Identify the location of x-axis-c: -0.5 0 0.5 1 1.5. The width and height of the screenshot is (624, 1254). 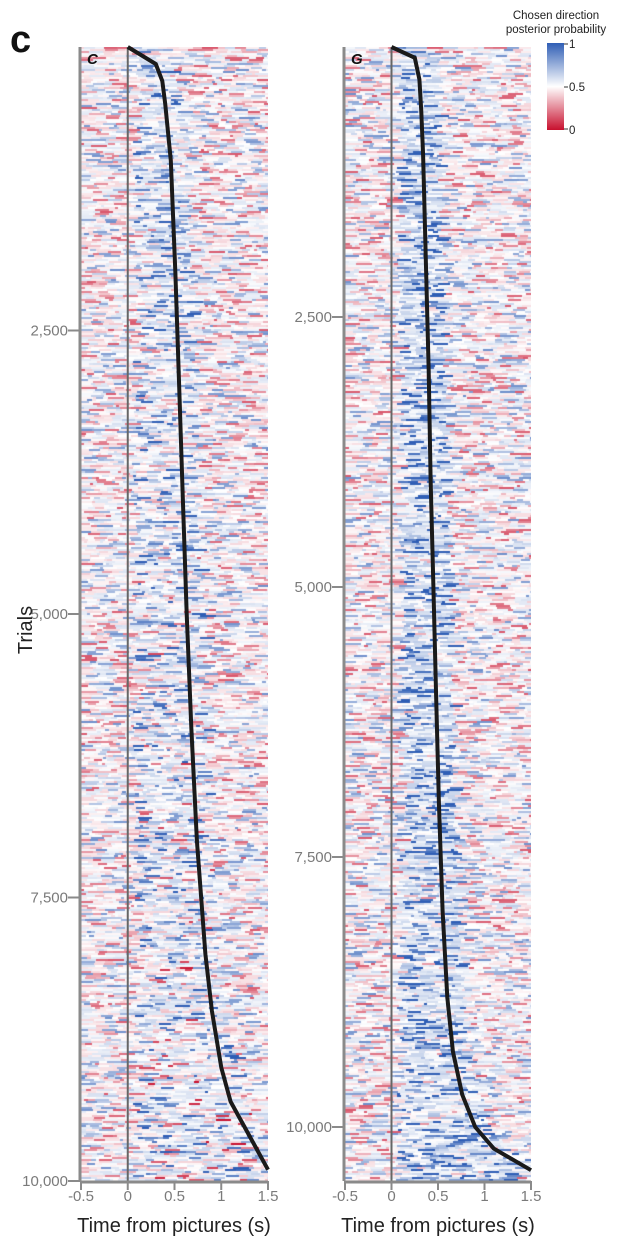
(173, 1192).